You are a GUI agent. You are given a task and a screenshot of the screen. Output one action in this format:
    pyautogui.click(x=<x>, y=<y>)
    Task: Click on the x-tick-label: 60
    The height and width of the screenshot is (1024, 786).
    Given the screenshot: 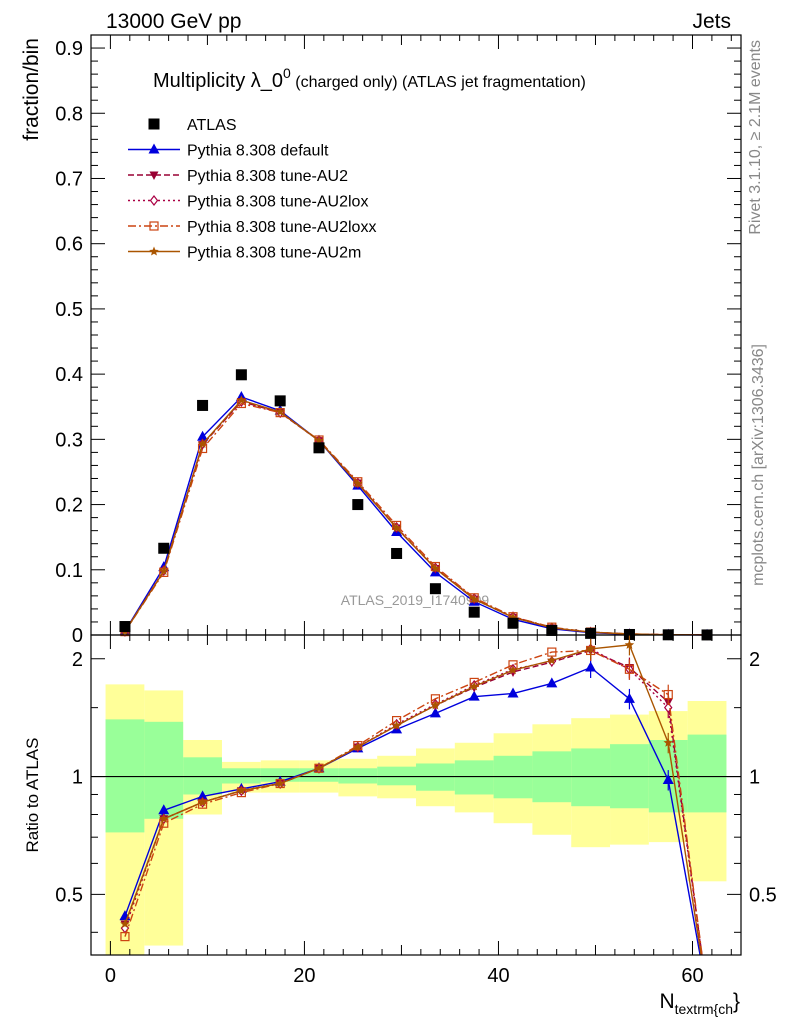 What is the action you would take?
    pyautogui.click(x=692, y=976)
    